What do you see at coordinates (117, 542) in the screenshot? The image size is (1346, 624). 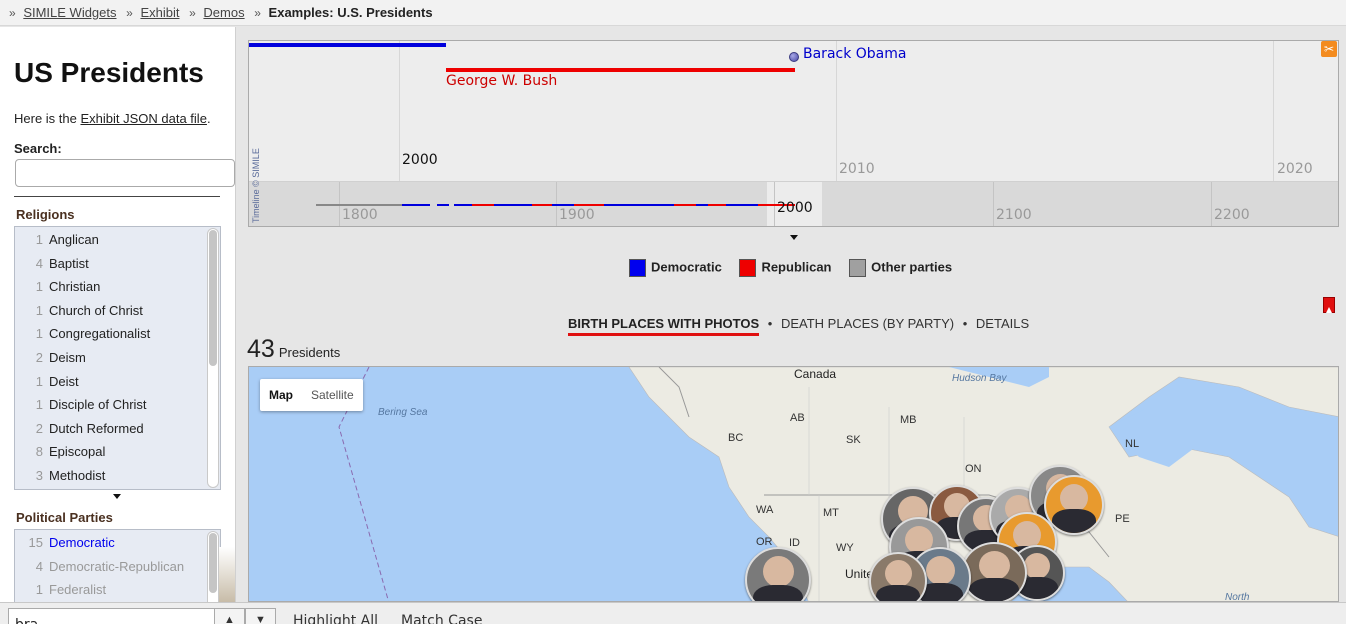 I see `facet-item: 15 Democratic` at bounding box center [117, 542].